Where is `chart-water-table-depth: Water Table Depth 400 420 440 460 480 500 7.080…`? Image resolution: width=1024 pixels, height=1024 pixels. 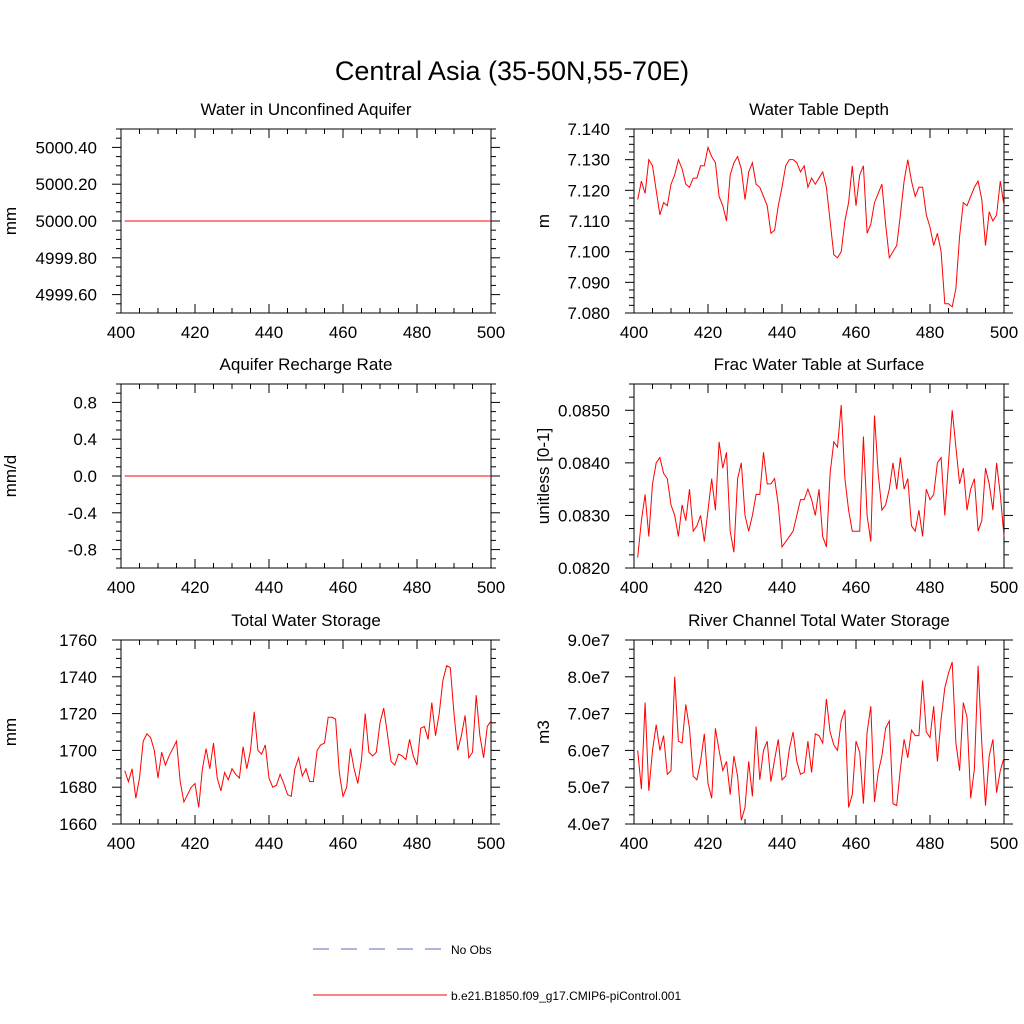 chart-water-table-depth: Water Table Depth 400 420 440 460 480 500 7.080… is located at coordinates (776, 221).